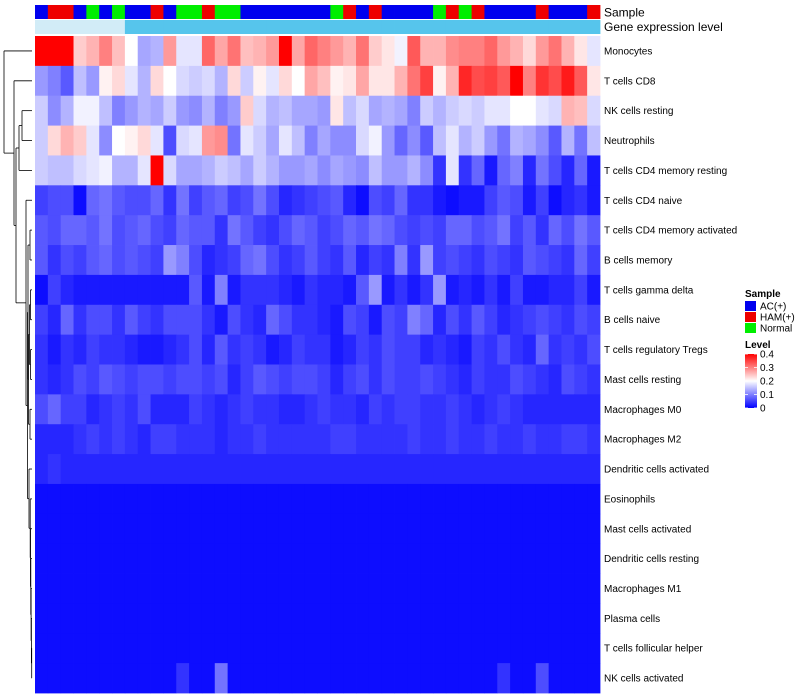 This screenshot has height=700, width=800. Describe the element at coordinates (670, 231) in the screenshot. I see `row-label: T cells CD4 memory activated` at that location.